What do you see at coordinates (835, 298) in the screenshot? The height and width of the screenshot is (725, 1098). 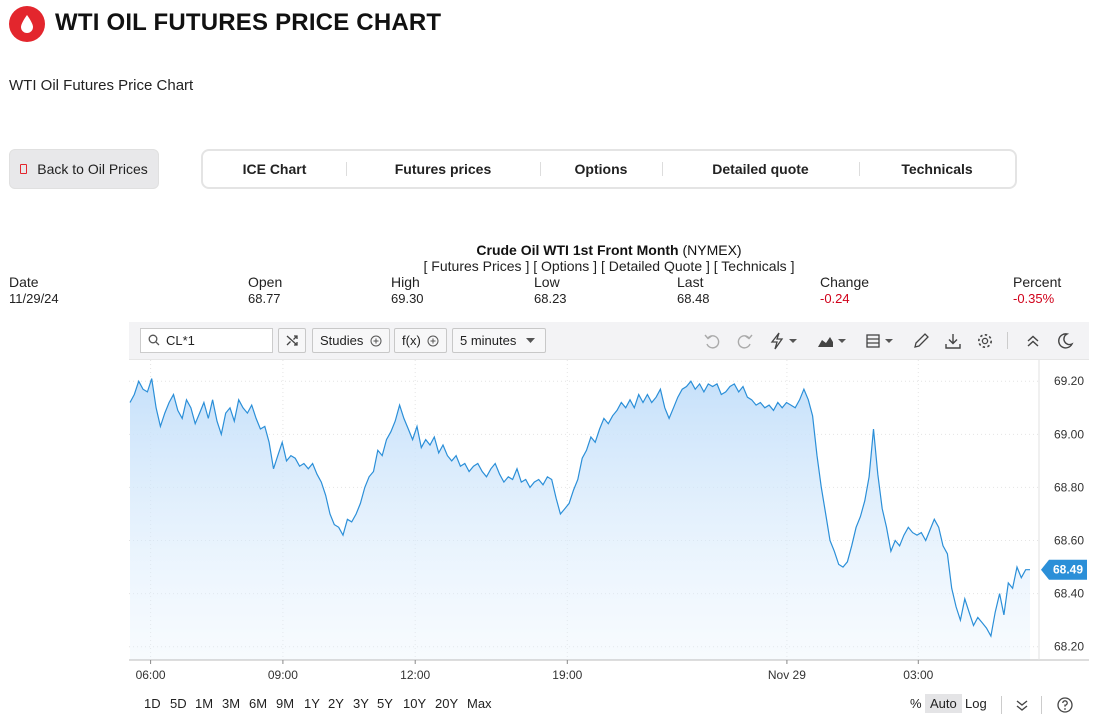 I see `quote-value-change: -0.24` at bounding box center [835, 298].